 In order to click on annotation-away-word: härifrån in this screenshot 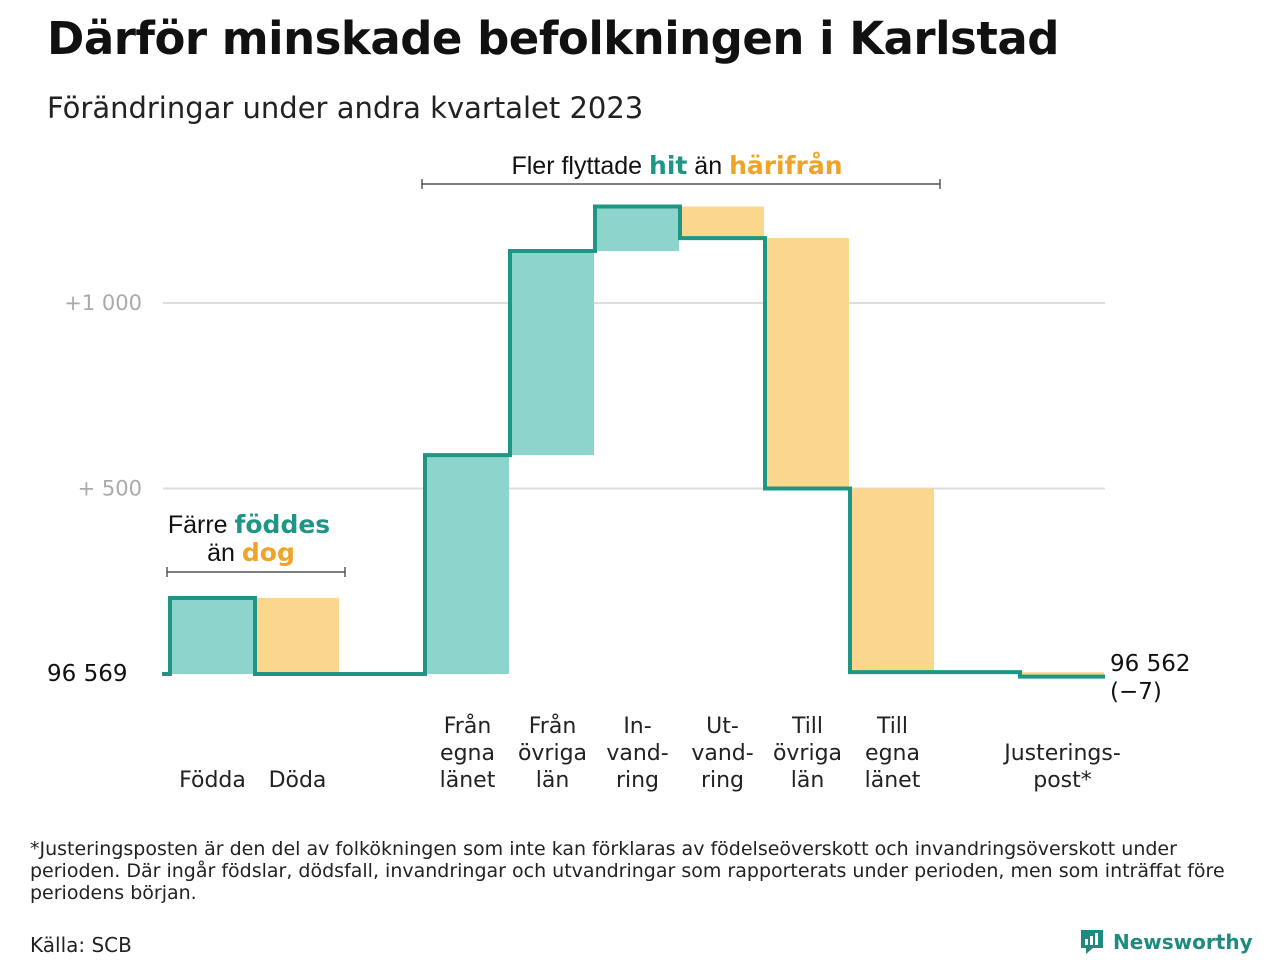, I will do `click(785, 165)`.